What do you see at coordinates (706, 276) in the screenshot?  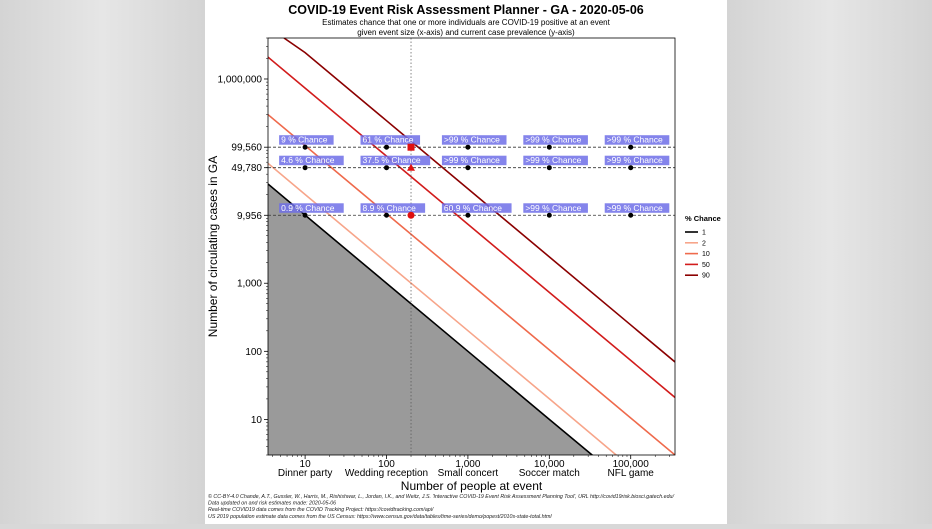 I see `legend-label: 90` at bounding box center [706, 276].